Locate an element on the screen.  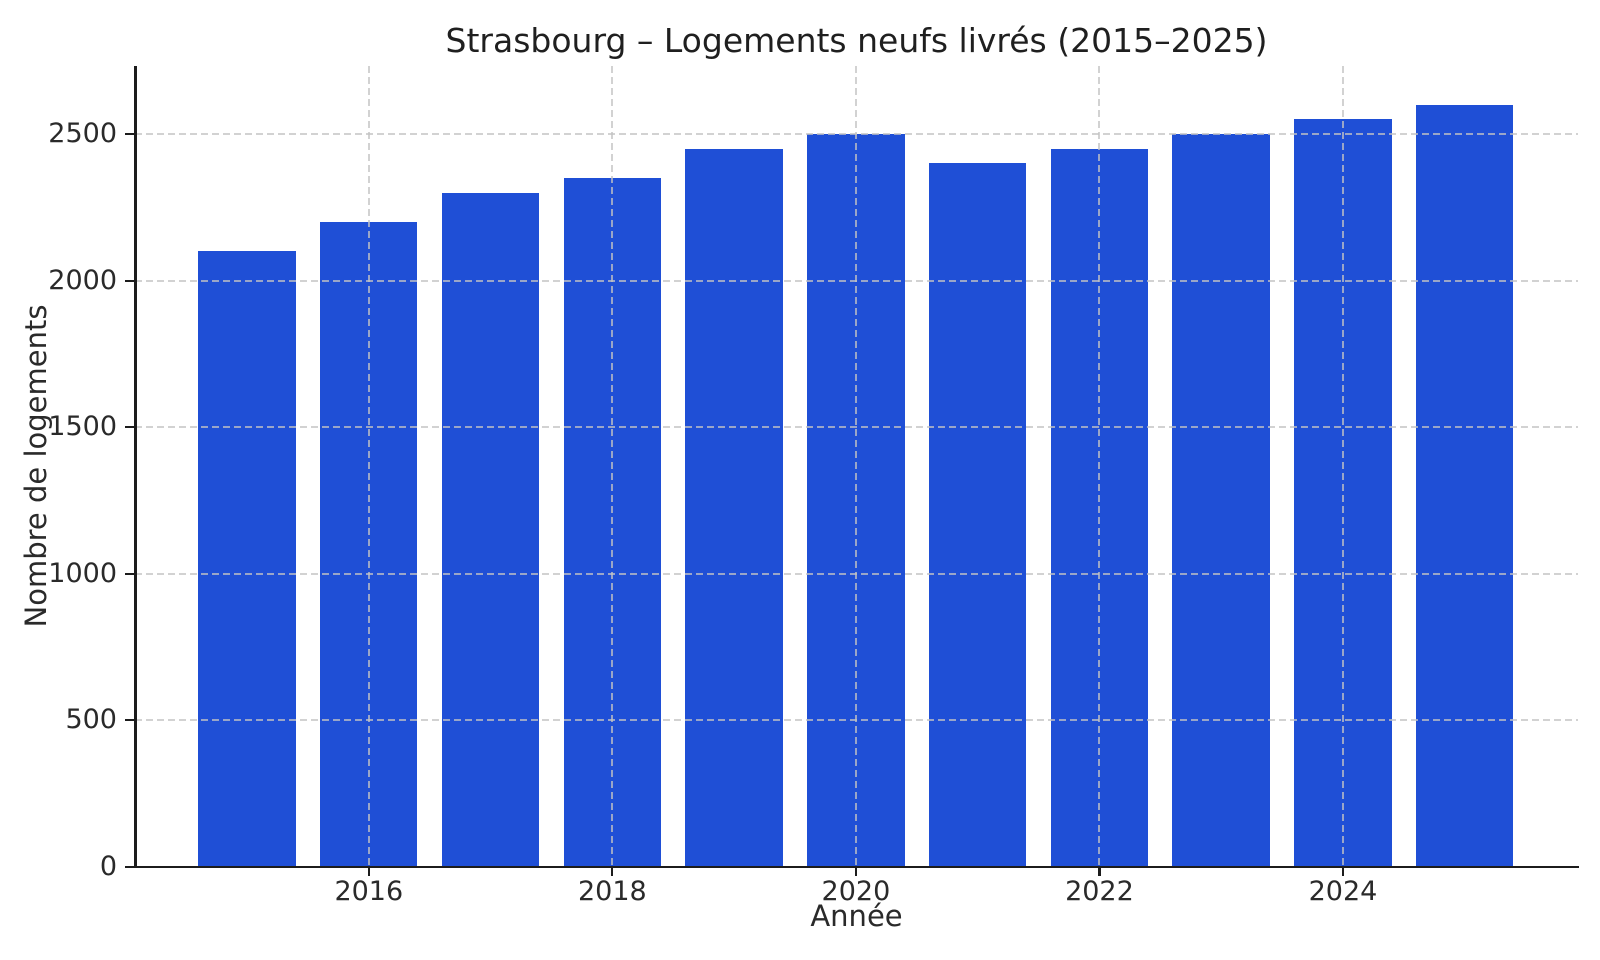
gridline-x-2022 is located at coordinates (1099, 466).